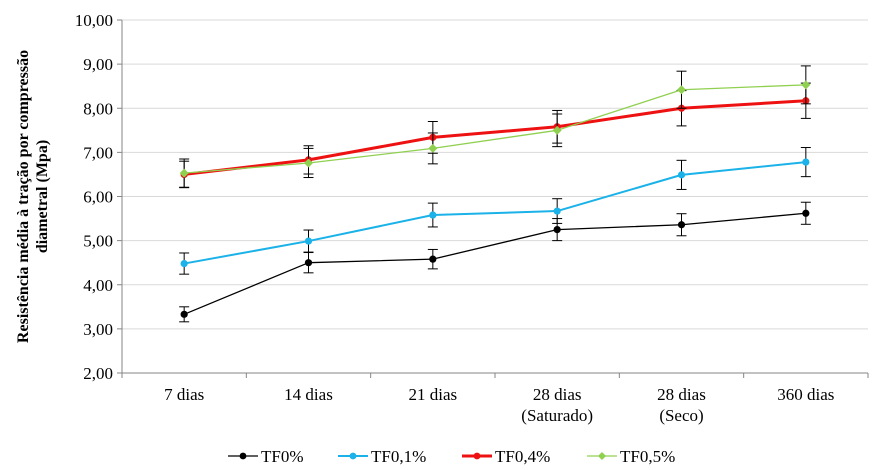 The height and width of the screenshot is (470, 885). Describe the element at coordinates (98, 64) in the screenshot. I see `y-tick-label: 9,00` at that location.